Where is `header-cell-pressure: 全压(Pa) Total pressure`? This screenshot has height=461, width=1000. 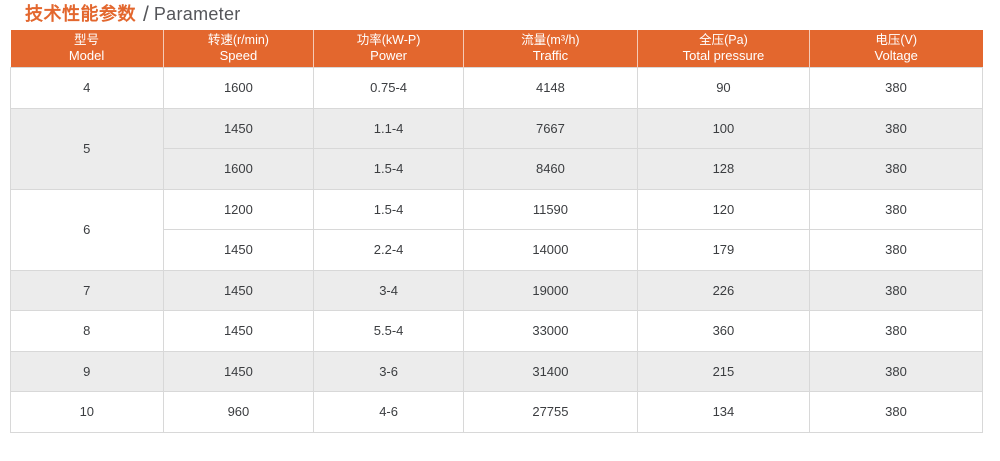 header-cell-pressure: 全压(Pa) Total pressure is located at coordinates (723, 49).